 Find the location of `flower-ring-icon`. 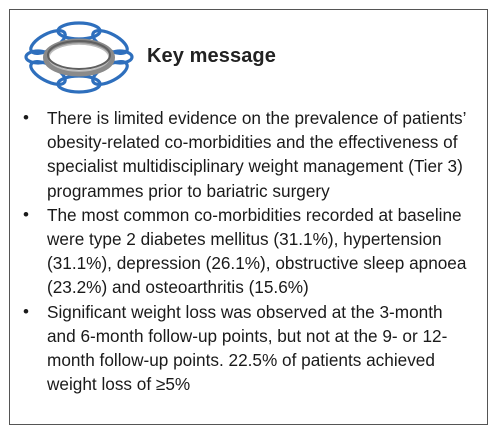

flower-ring-icon is located at coordinates (79, 57).